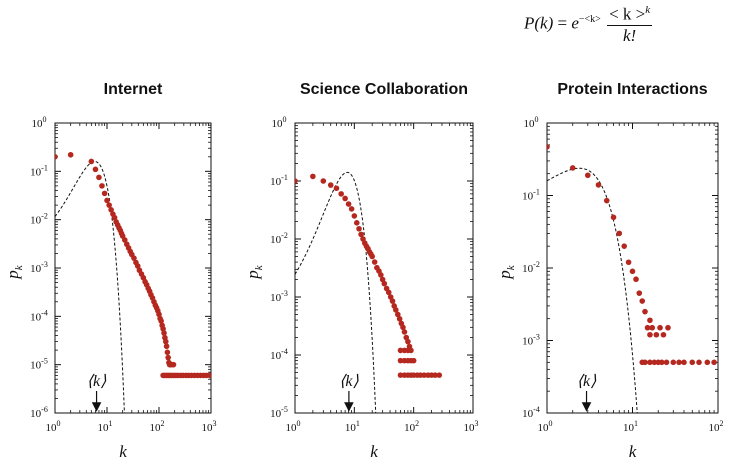 Image resolution: width=733 pixels, height=465 pixels. What do you see at coordinates (562, 23) in the screenshot?
I see `formula-eq: =` at bounding box center [562, 23].